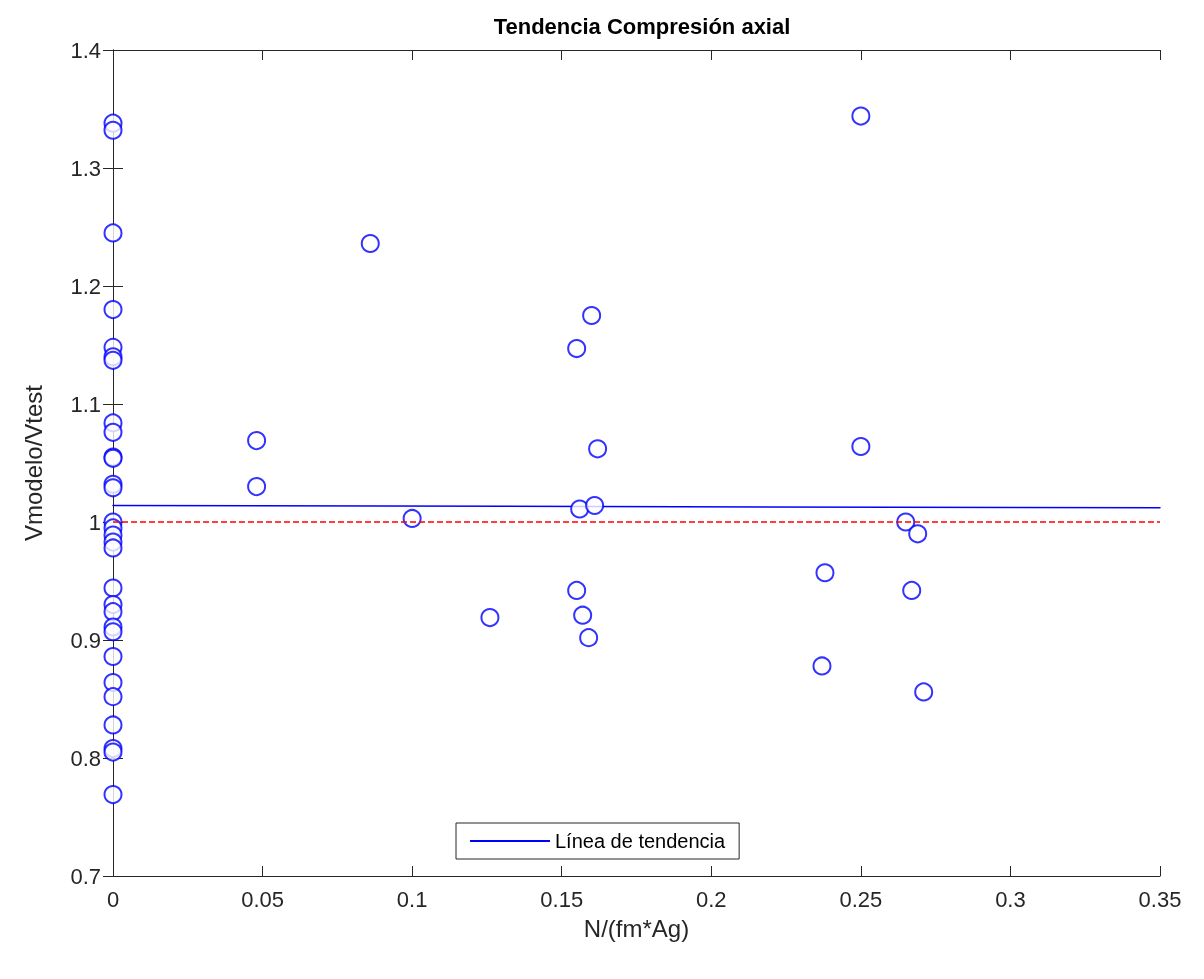  What do you see at coordinates (113, 899) in the screenshot?
I see `x-tick-label: 0` at bounding box center [113, 899].